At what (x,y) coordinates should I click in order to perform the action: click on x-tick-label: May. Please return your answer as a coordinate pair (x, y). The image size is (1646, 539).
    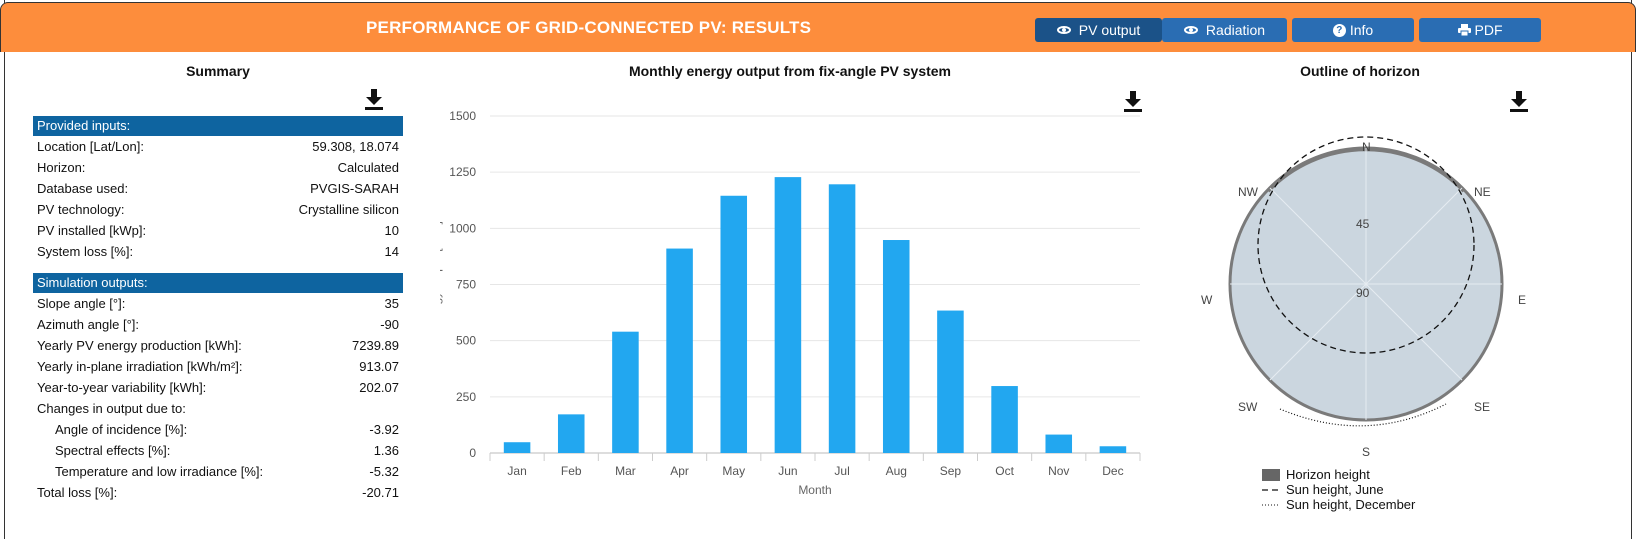
    Looking at the image, I should click on (733, 471).